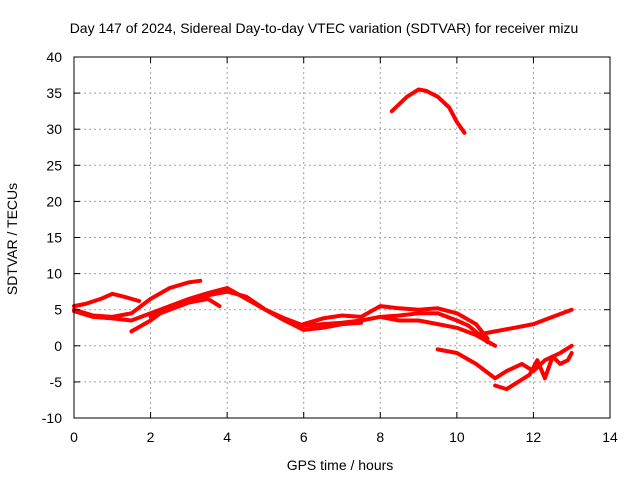 This screenshot has width=640, height=480. What do you see at coordinates (428, 111) in the screenshot?
I see `series-line-sat-h` at bounding box center [428, 111].